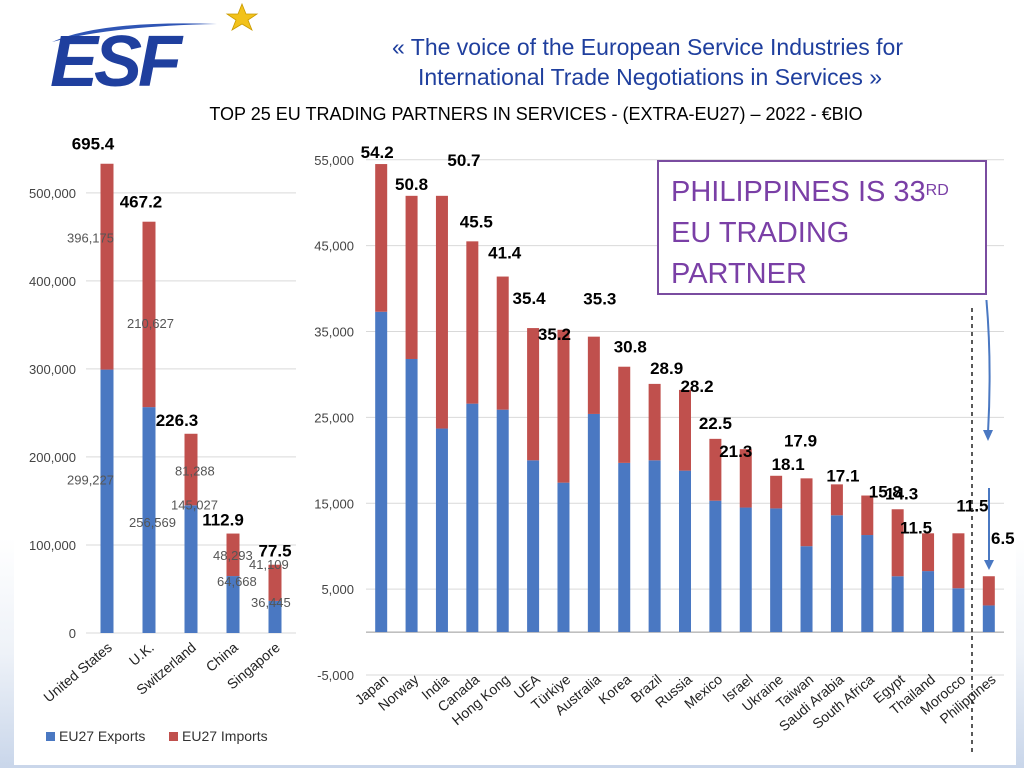 The height and width of the screenshot is (768, 1024). What do you see at coordinates (152, 522) in the screenshot?
I see `data-label-exports: 256,569` at bounding box center [152, 522].